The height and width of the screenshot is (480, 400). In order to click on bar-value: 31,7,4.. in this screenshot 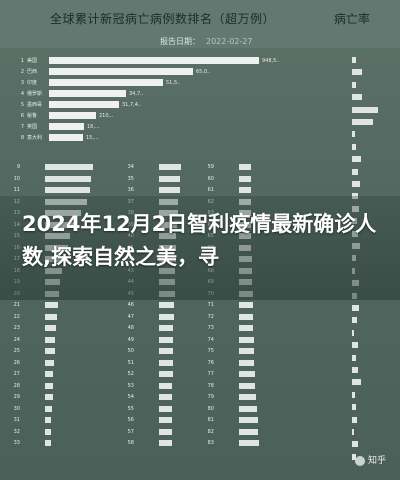, I will do `click(132, 104)`.